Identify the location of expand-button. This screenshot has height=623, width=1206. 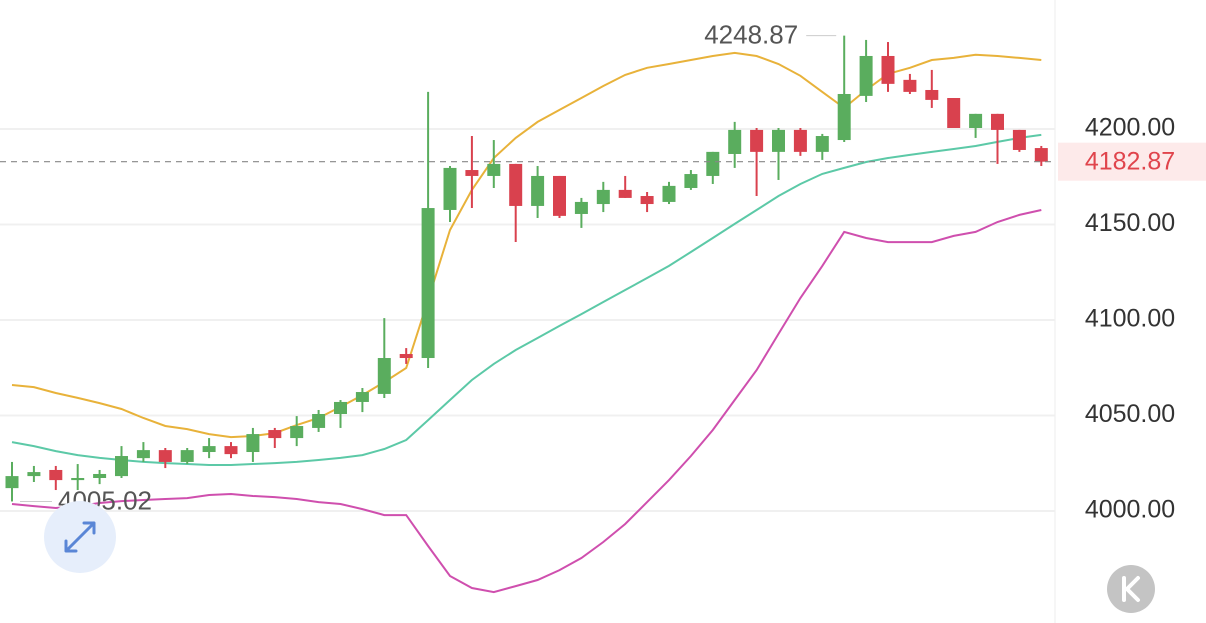
(80, 537).